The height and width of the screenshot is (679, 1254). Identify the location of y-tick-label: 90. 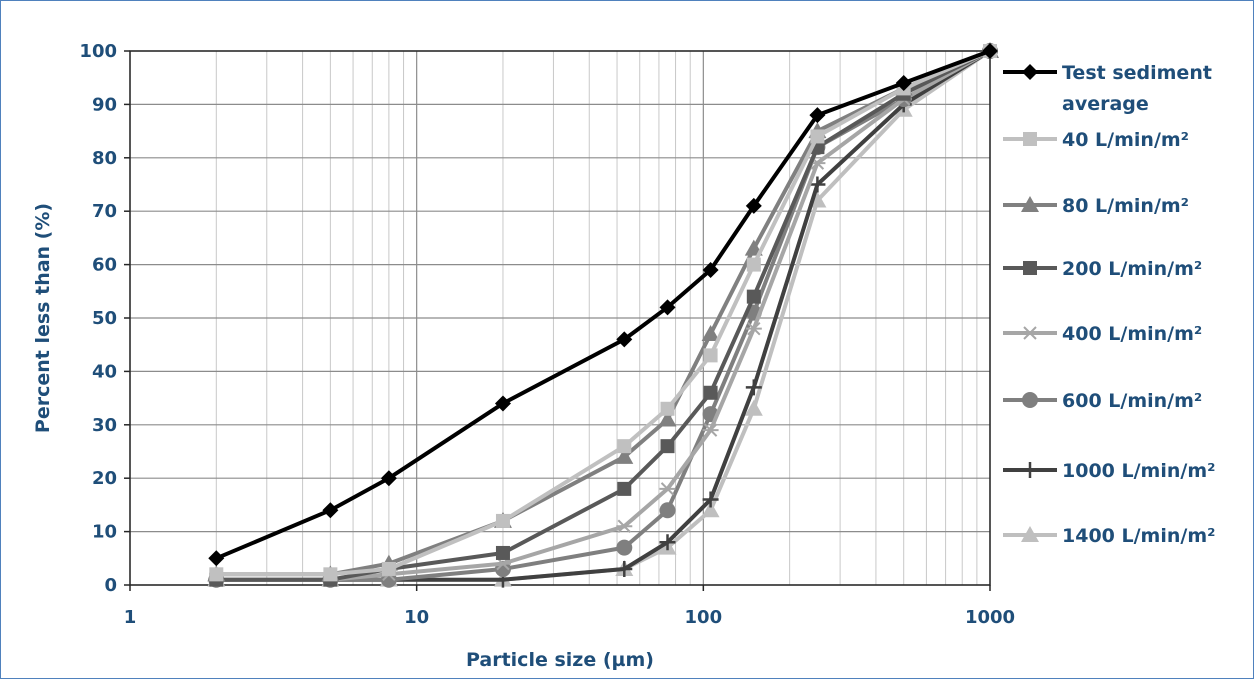
(104, 104).